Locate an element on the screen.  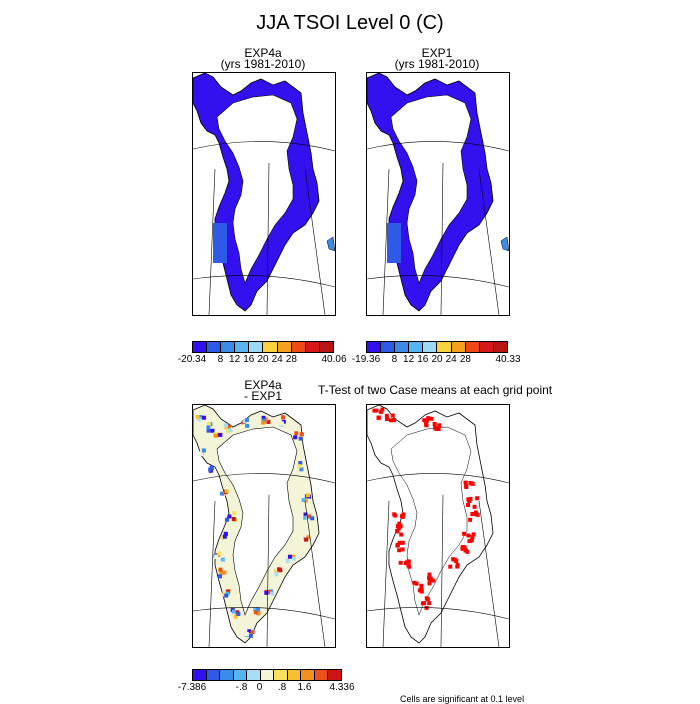
colorbar-tick-label: 0 is located at coordinates (259, 687).